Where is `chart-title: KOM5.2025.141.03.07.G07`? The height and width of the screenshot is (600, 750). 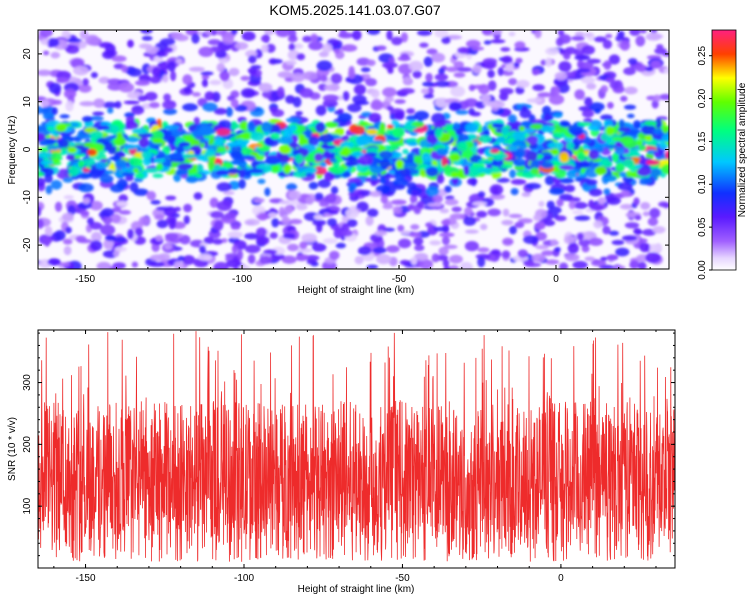 chart-title: KOM5.2025.141.03.07.G07 is located at coordinates (354, 10).